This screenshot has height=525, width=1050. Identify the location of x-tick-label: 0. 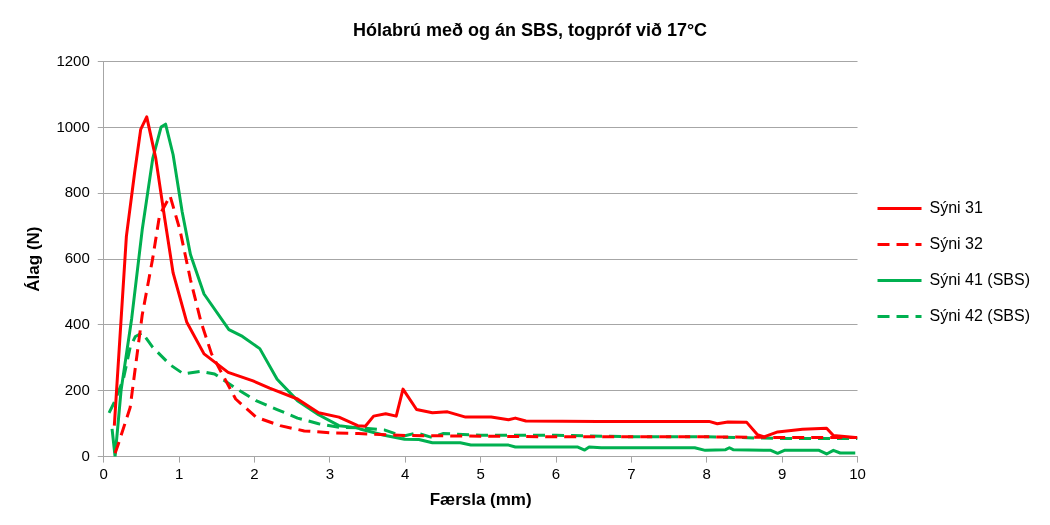
(103, 473).